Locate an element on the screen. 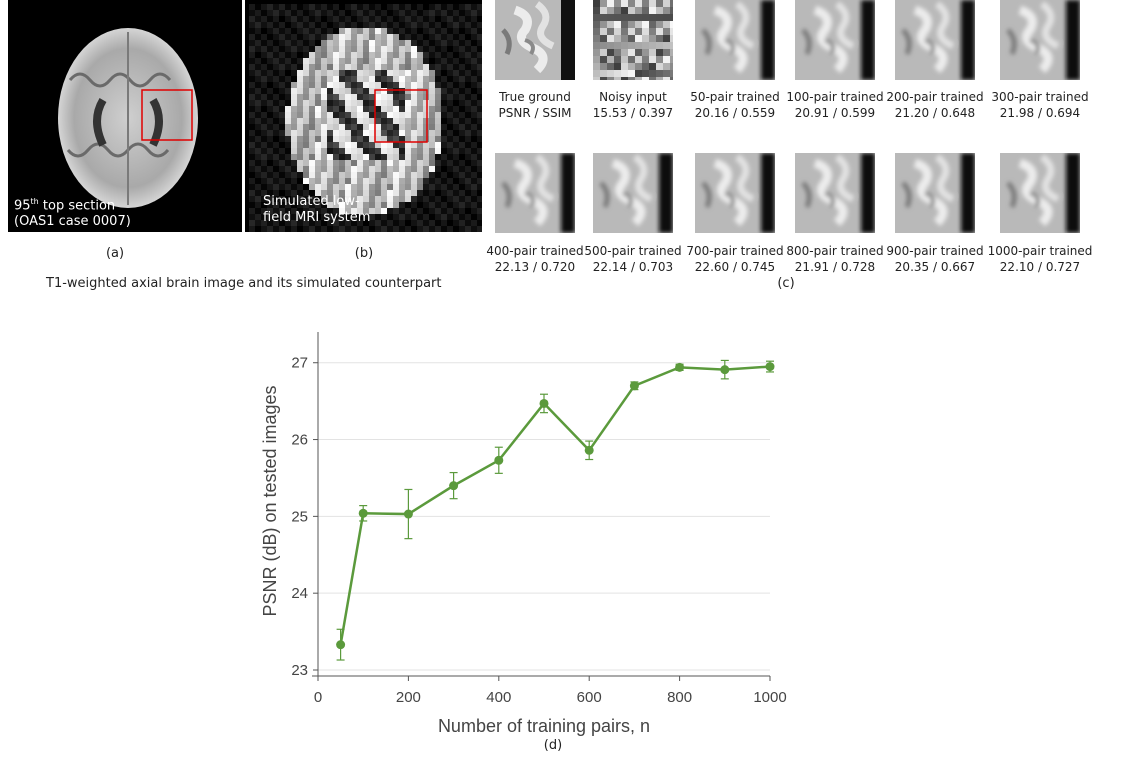 The image size is (1129, 765). x-tick-label: 800 is located at coordinates (679, 697).